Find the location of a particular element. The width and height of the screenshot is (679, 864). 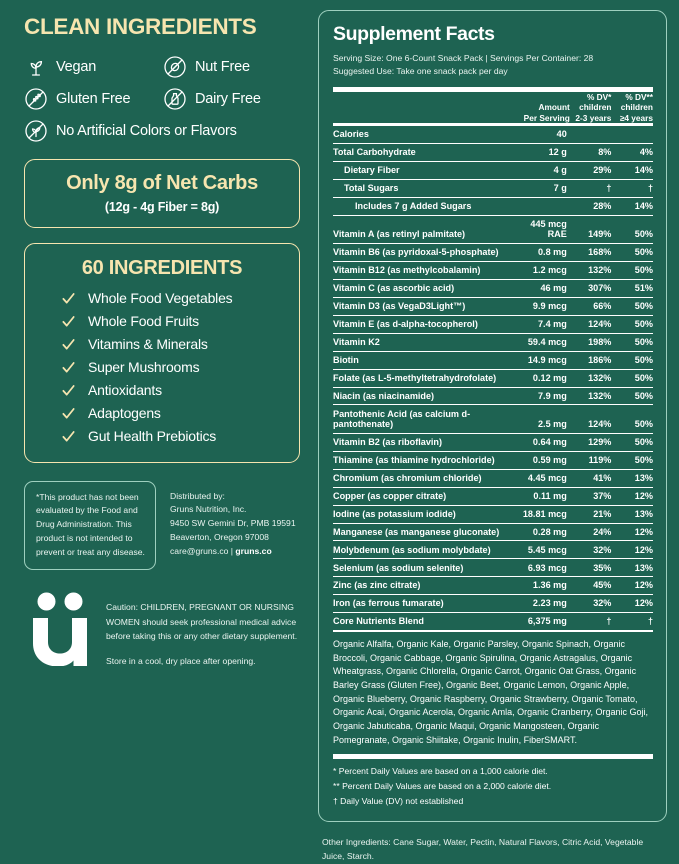

nutrient-name: Total Sugars is located at coordinates (371, 188).